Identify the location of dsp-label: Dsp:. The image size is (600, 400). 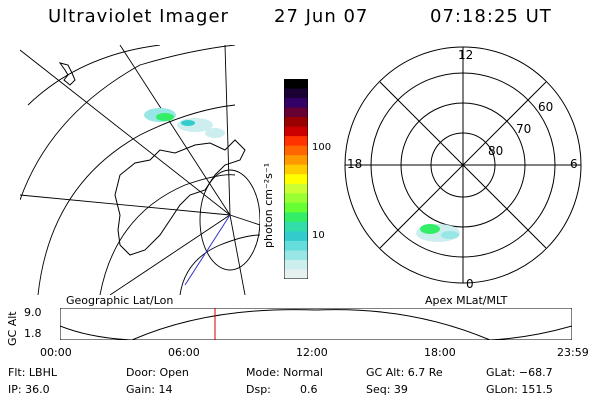
(258, 389).